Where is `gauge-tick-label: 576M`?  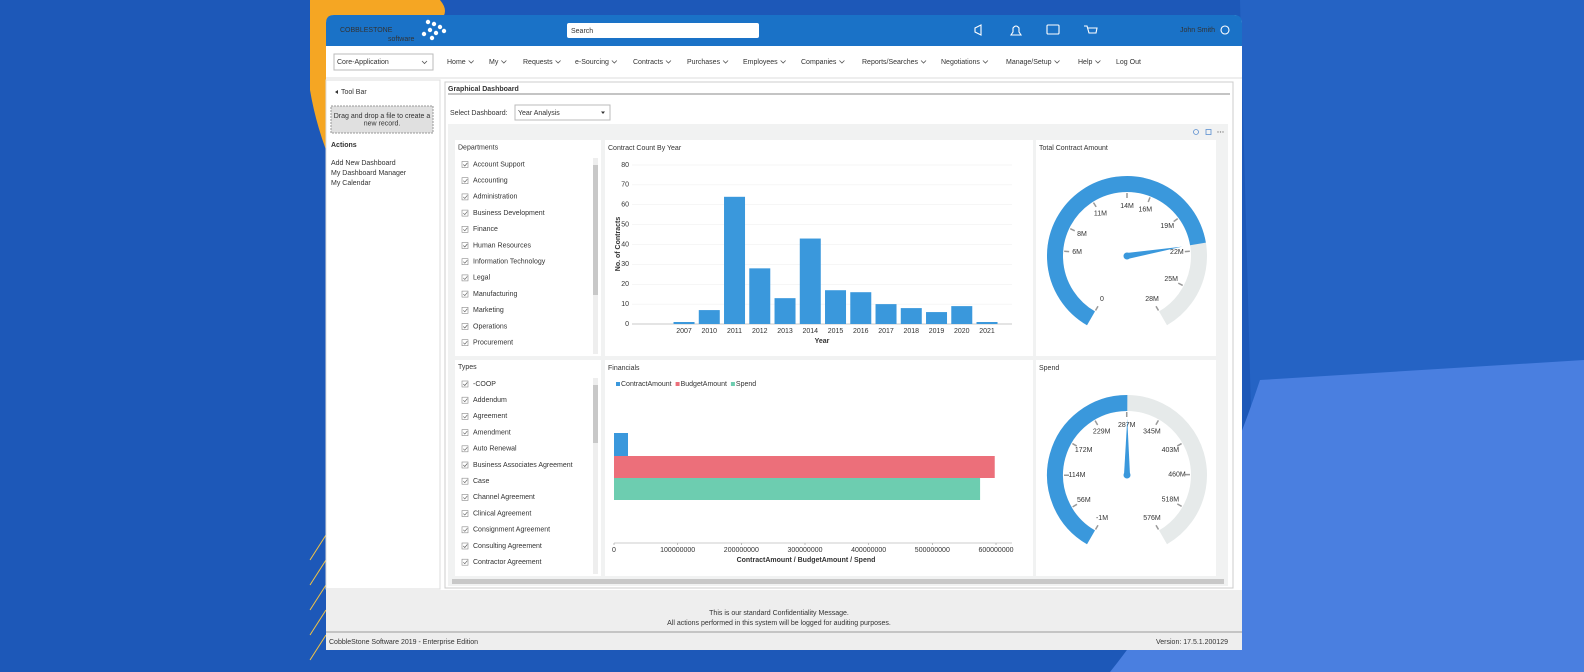
gauge-tick-label: 576M is located at coordinates (1152, 518).